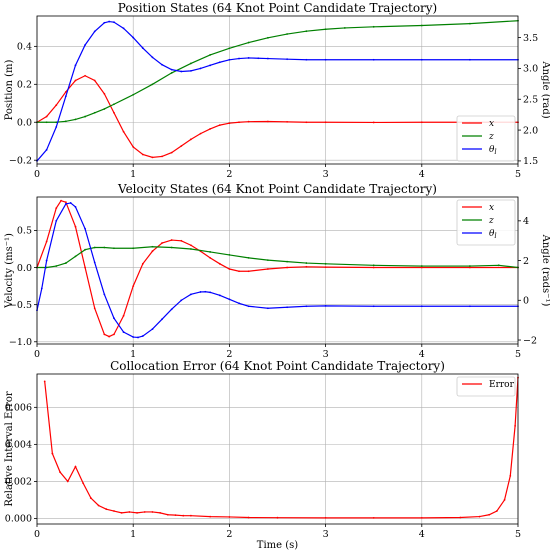  I want to click on legend-label: θl, so click(493, 150).